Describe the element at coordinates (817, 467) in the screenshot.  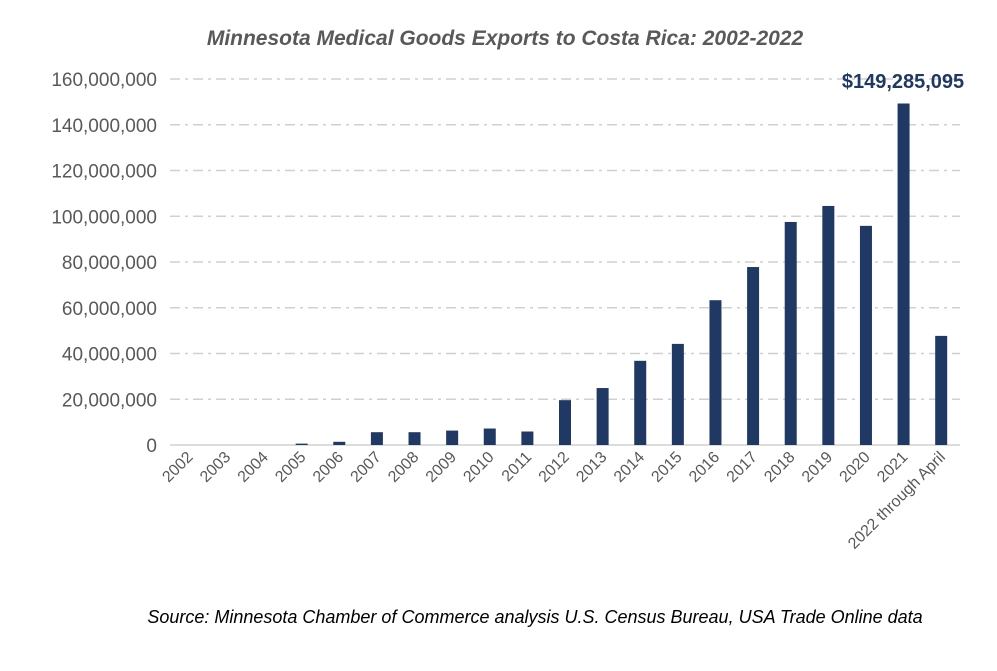
I see `x-tick-label: 2019` at that location.